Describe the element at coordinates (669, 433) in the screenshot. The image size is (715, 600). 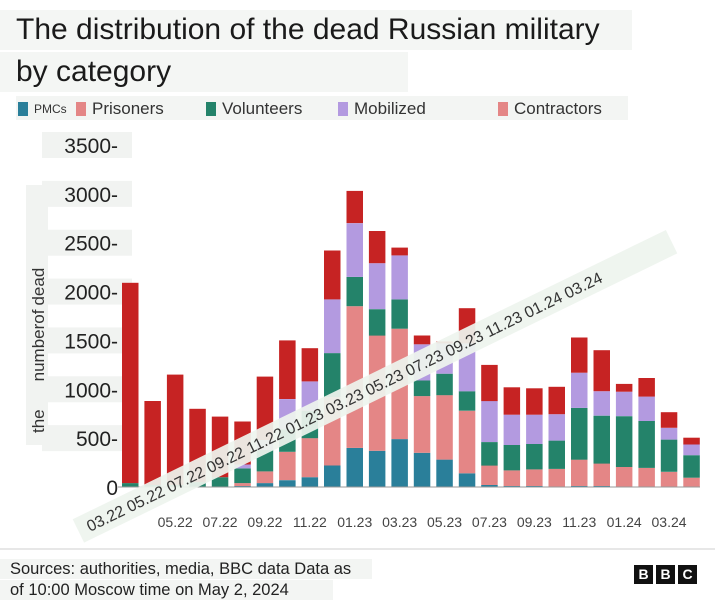
I see `bar-mobilized-03.24` at that location.